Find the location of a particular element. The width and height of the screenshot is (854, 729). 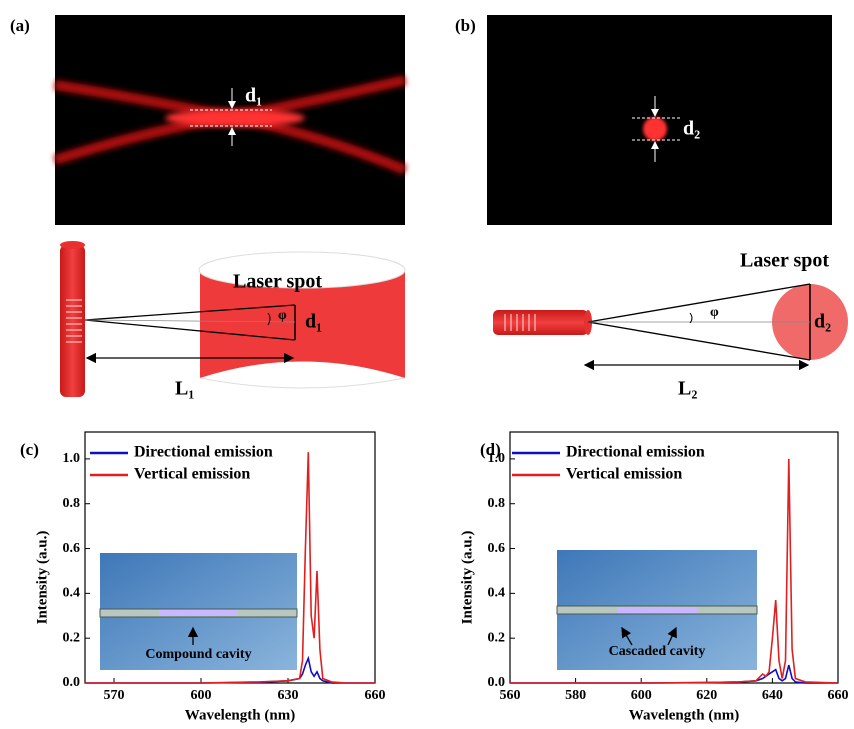

diameter-label: d₁ is located at coordinates (253, 96).